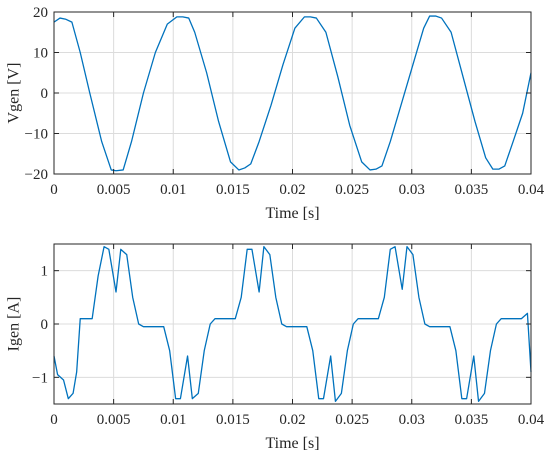 This screenshot has height=459, width=550. I want to click on y-tick-label: 10, so click(40, 54).